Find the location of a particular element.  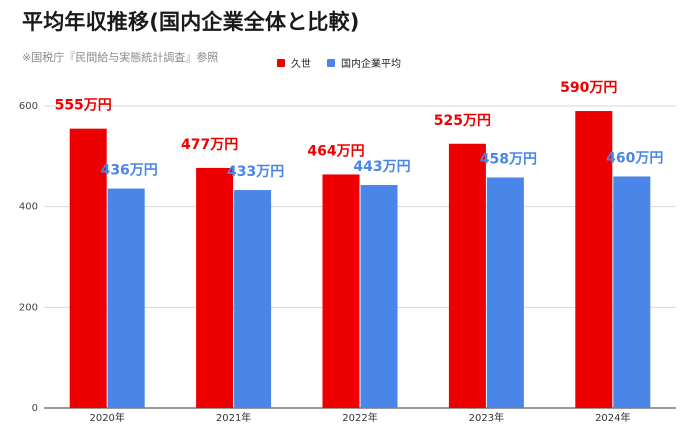

data-label-kuse: 525万円 is located at coordinates (462, 121).